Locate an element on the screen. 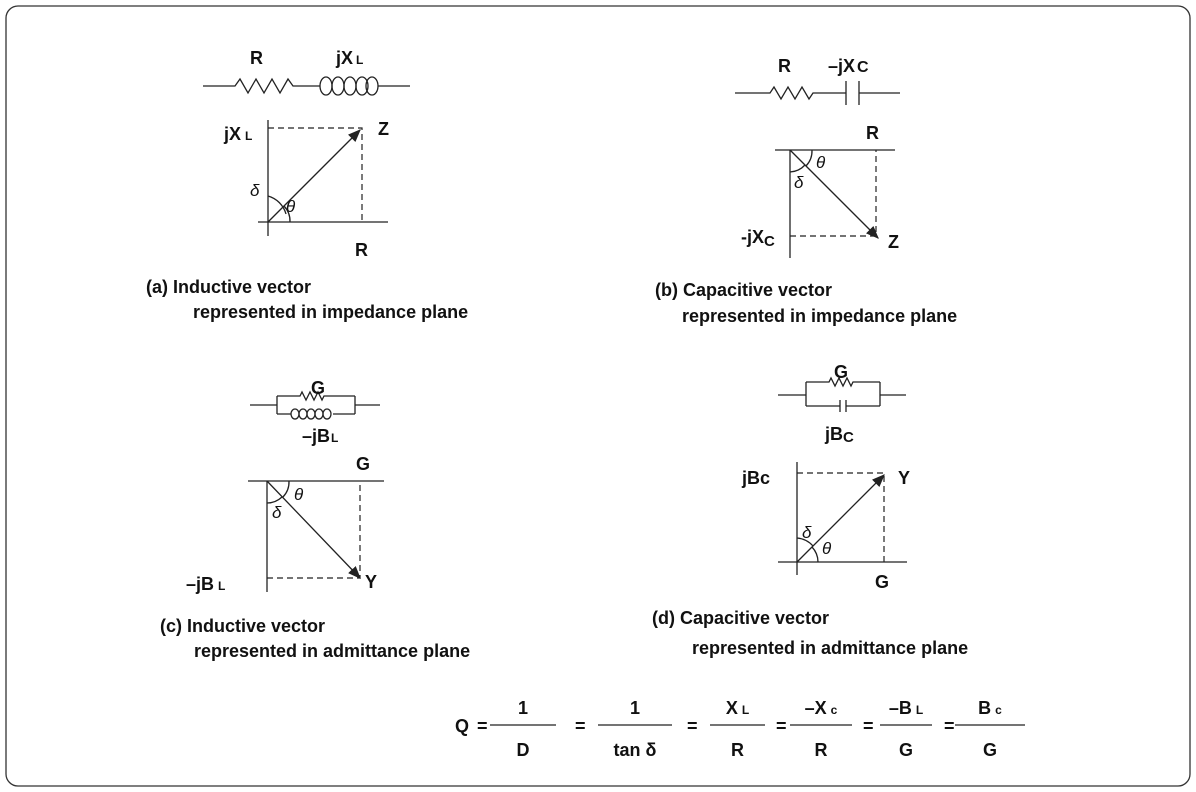 This screenshot has height=792, width=1196. numerator: –X c is located at coordinates (821, 708).